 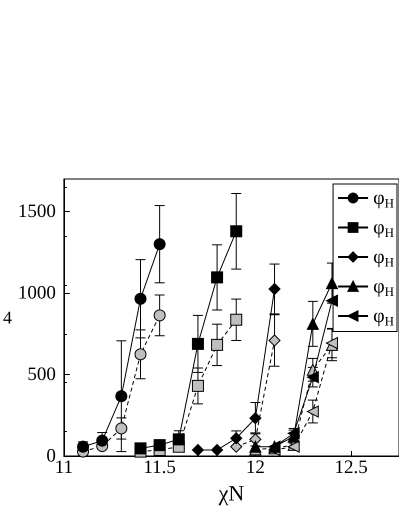 I want to click on x-tick-label: 12, so click(x=255, y=467).